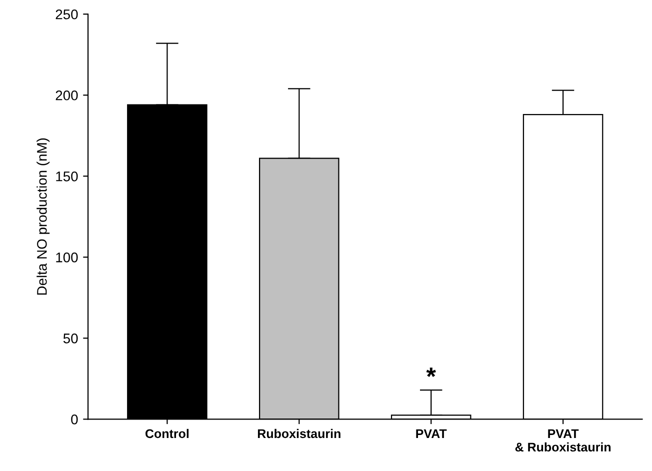 Image resolution: width=652 pixels, height=471 pixels. Describe the element at coordinates (67, 176) in the screenshot. I see `y-tick-label: 150` at that location.